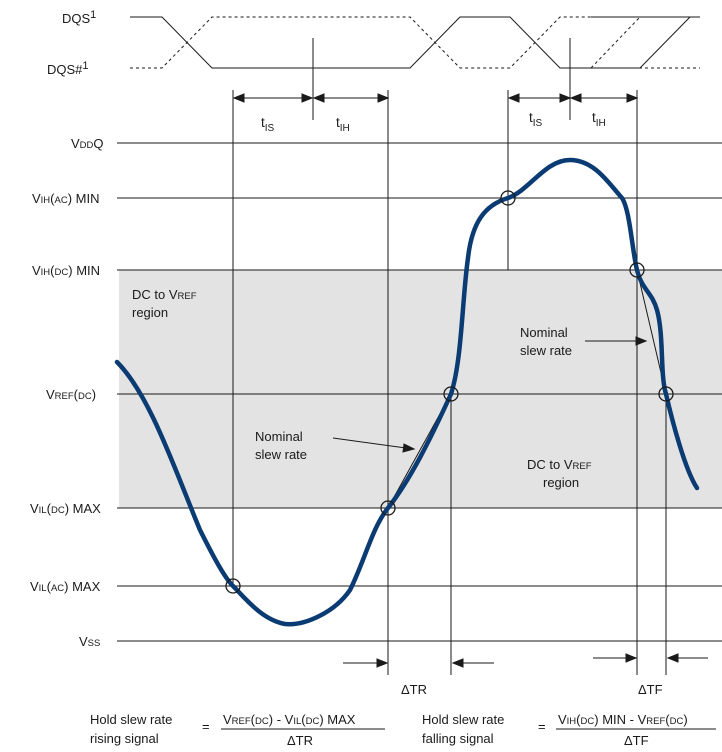 The height and width of the screenshot is (752, 722). I want to click on crossing-point-vref-falling, so click(666, 394).